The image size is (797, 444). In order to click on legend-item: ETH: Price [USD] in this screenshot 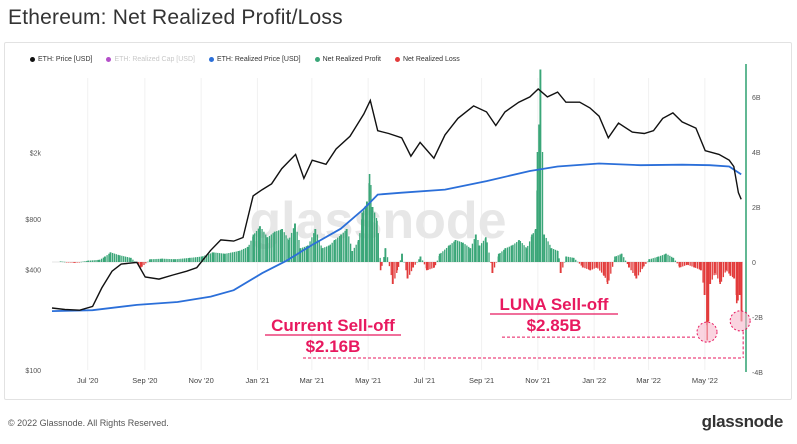, I will do `click(61, 59)`.